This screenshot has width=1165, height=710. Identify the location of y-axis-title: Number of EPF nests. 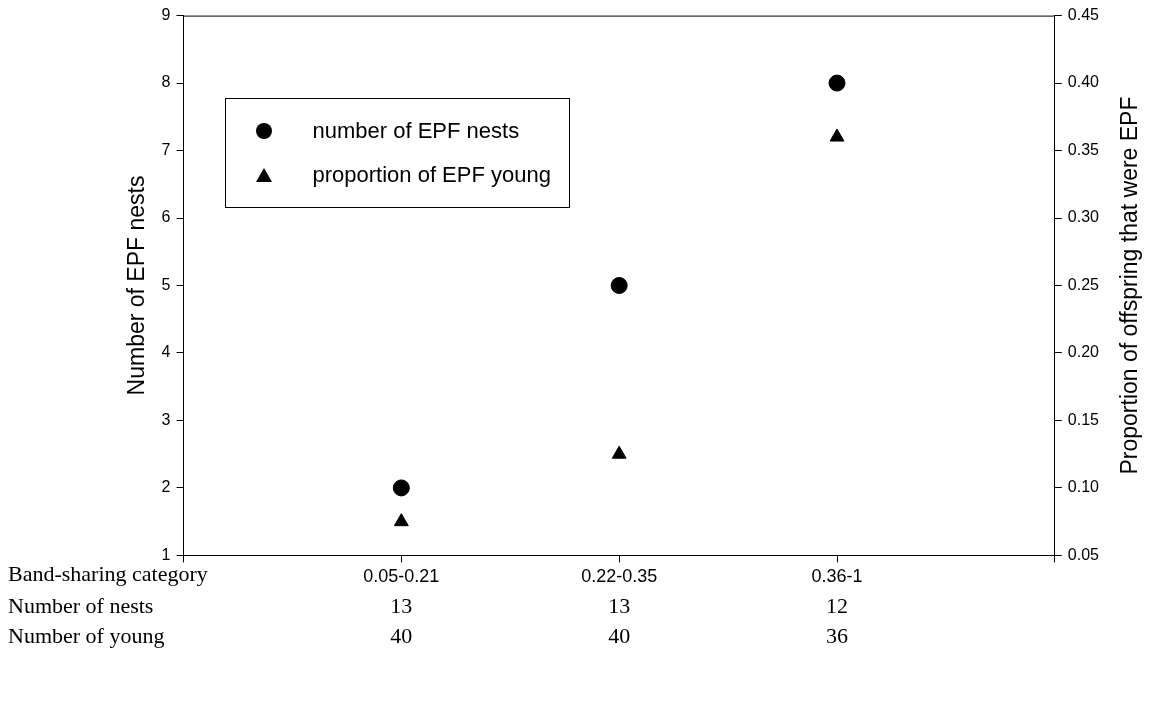
(136, 285).